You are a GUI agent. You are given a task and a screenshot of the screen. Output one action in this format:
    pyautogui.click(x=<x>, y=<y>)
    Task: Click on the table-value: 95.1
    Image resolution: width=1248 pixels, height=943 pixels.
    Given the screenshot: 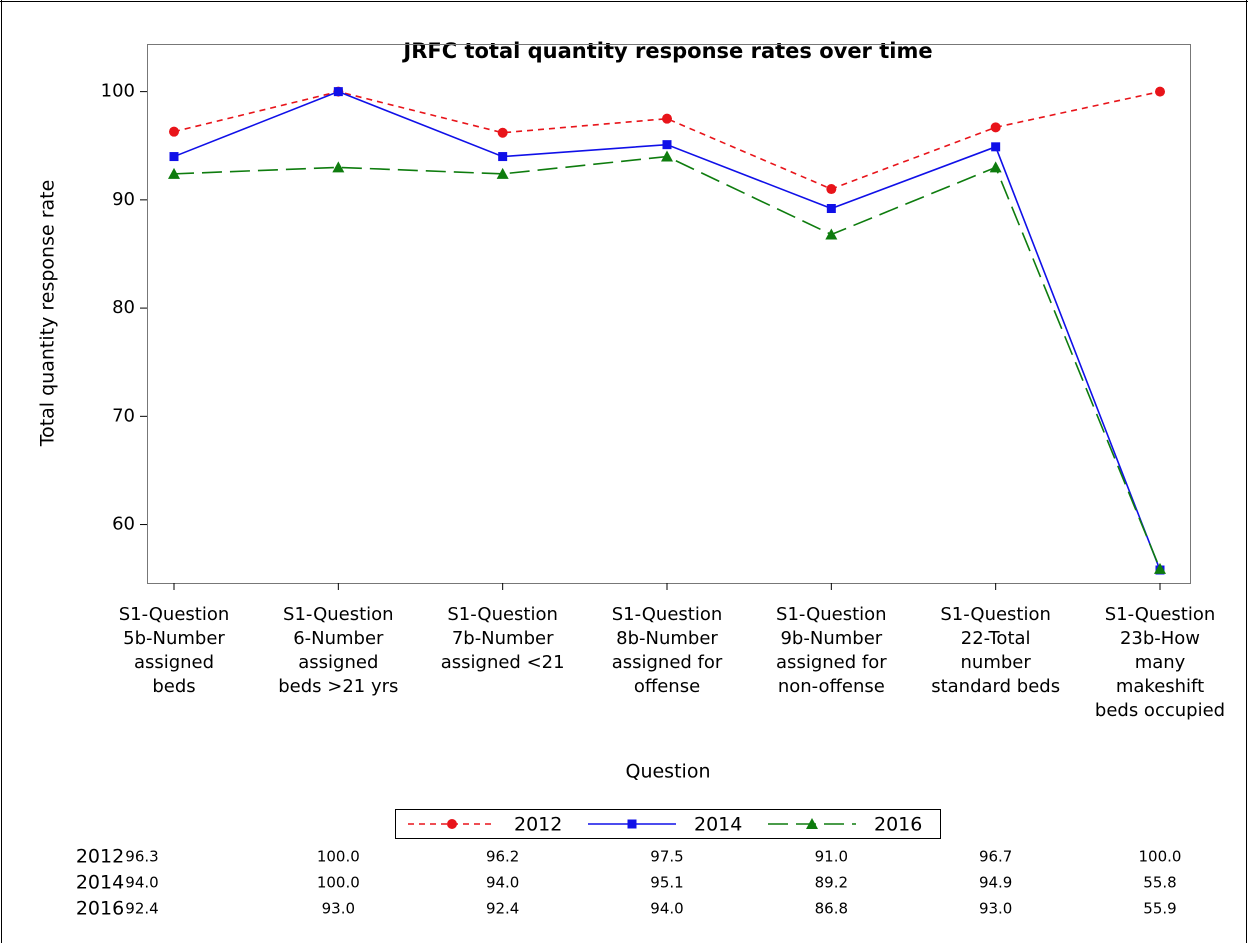 What is the action you would take?
    pyautogui.click(x=666, y=883)
    